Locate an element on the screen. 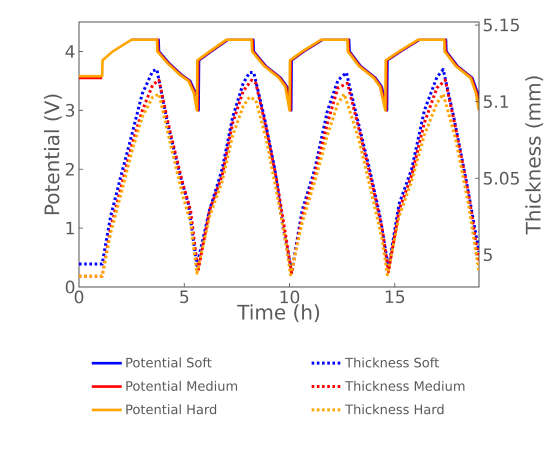  y-tick-label: 4 is located at coordinates (70, 51).